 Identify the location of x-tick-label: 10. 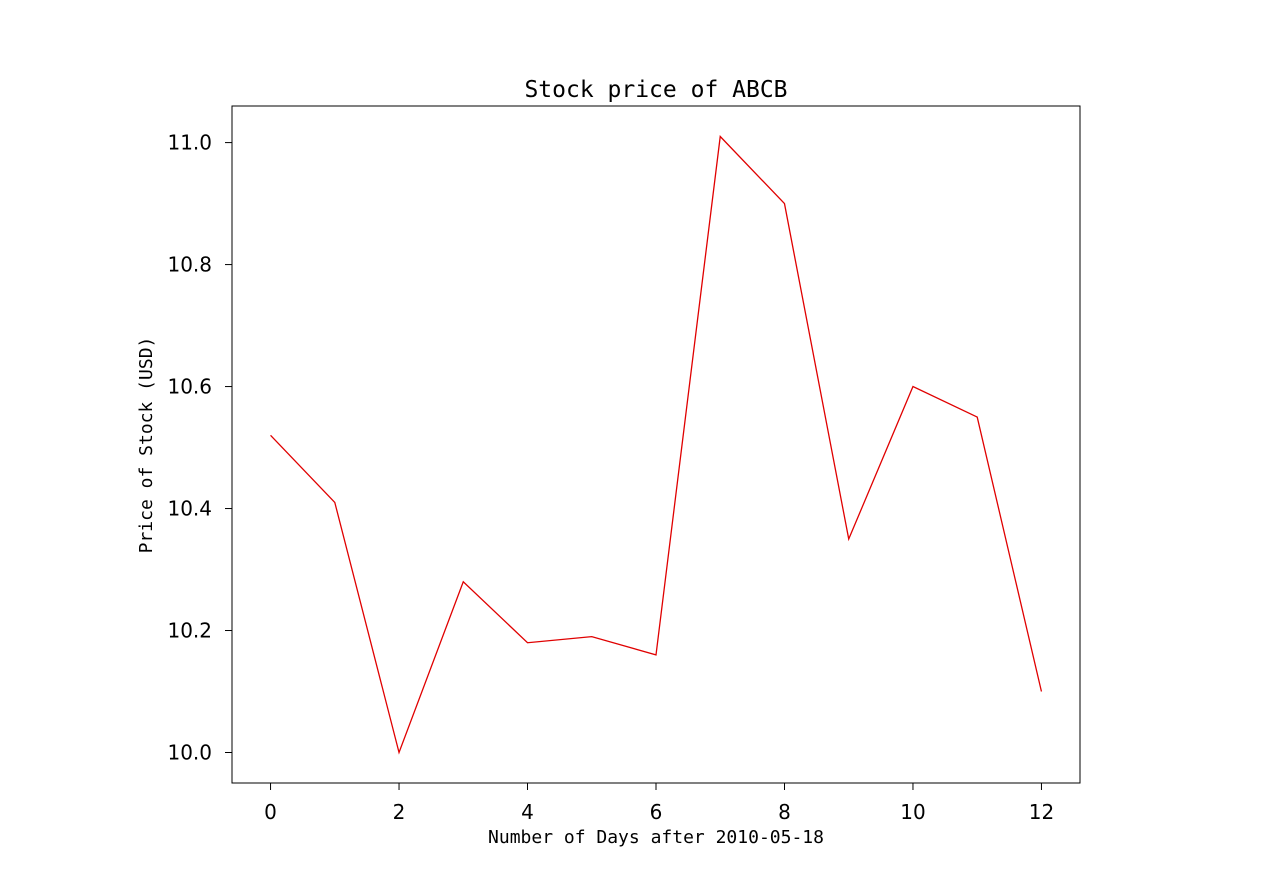
(912, 812).